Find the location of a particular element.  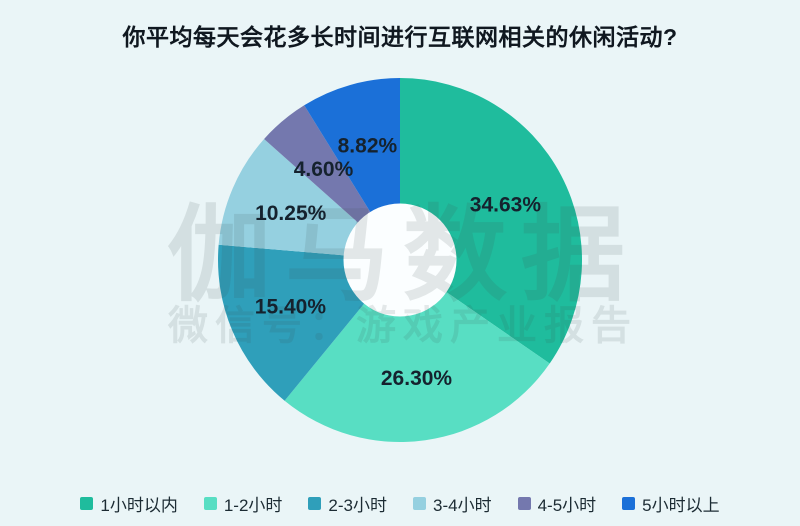

legend-label: 3-4小时 is located at coordinates (462, 505).